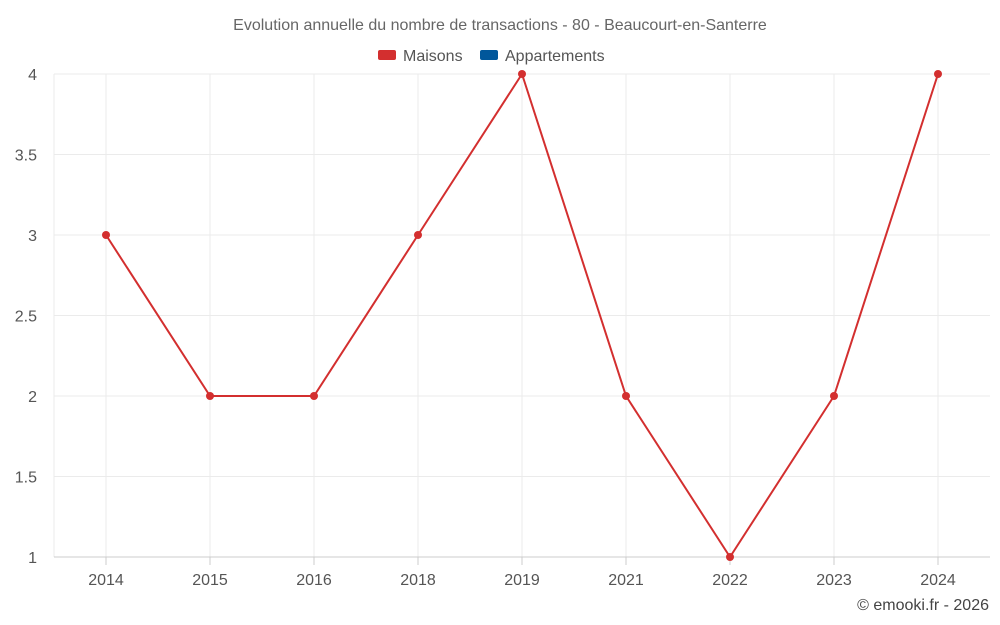 The height and width of the screenshot is (625, 1000). Describe the element at coordinates (26, 156) in the screenshot. I see `y-tick-label: 3.5` at that location.